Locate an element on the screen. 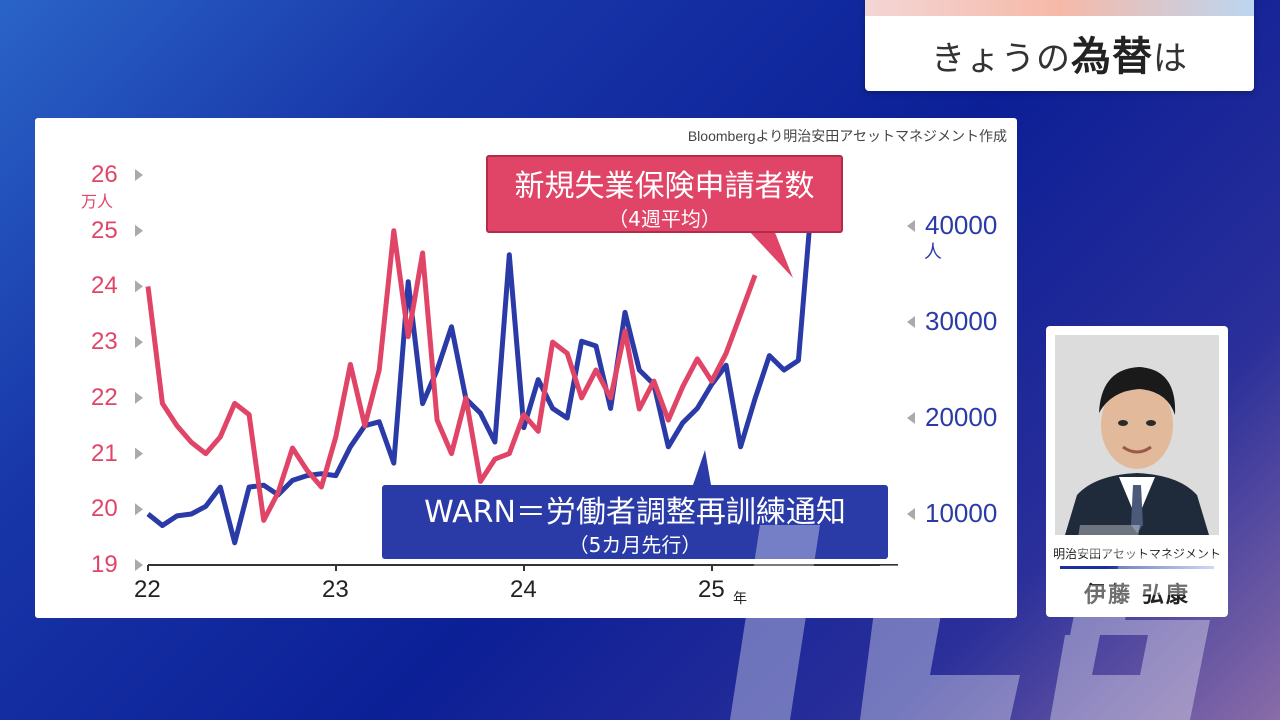 The height and width of the screenshot is (720, 1280). x-axis-tick-label: 24 is located at coordinates (523, 589).